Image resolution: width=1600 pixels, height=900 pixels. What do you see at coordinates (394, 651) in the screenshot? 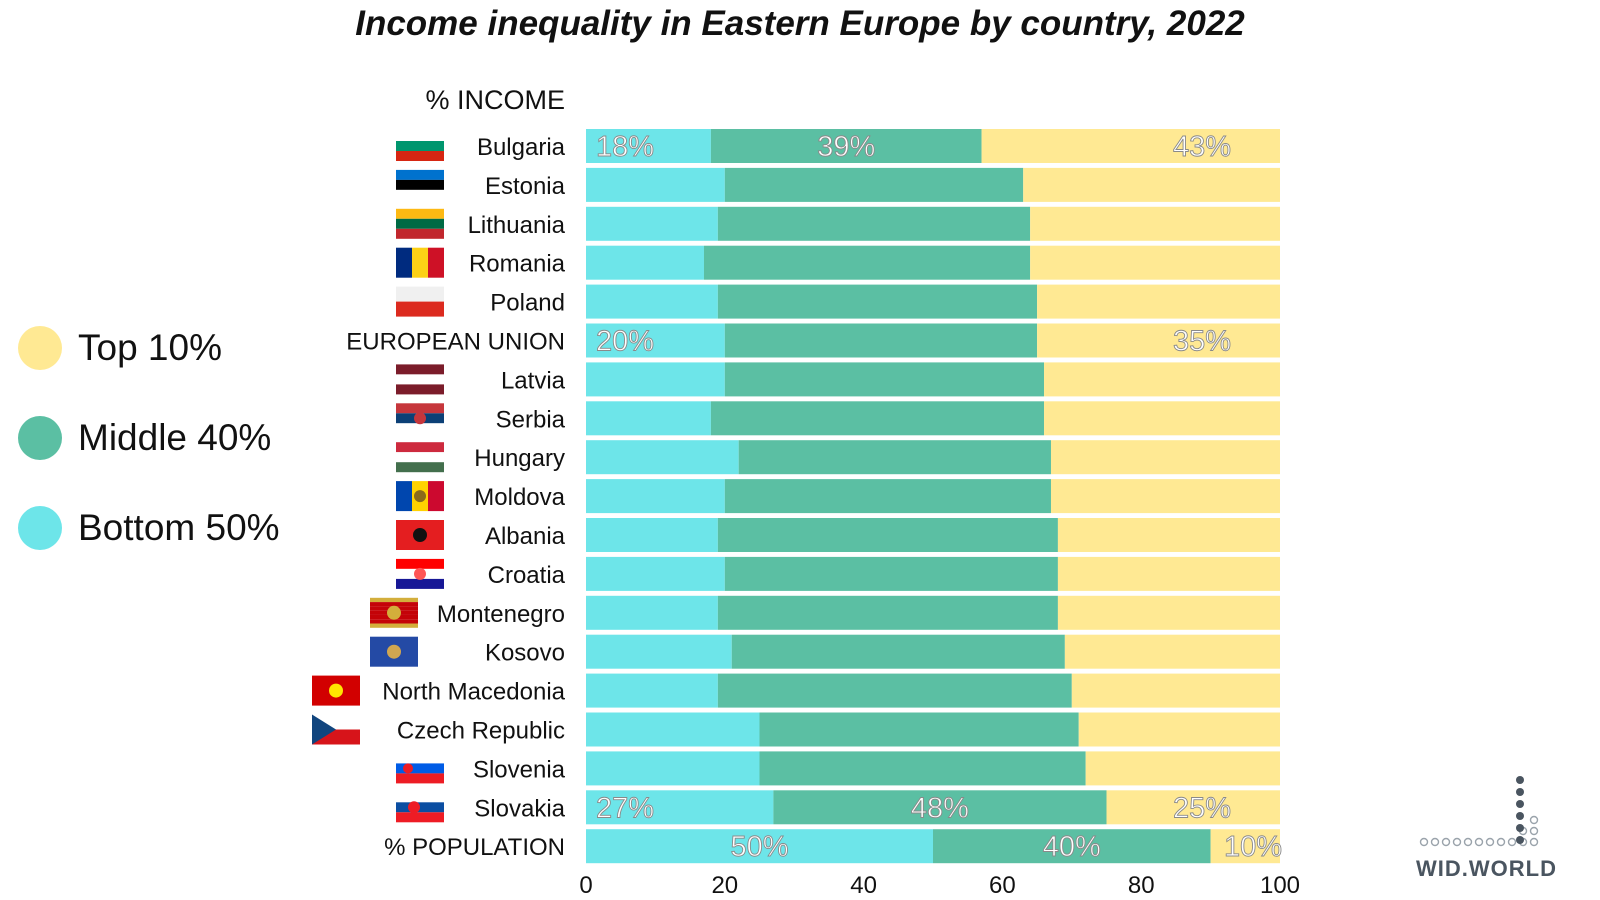
I see `kosovo-map-icon` at bounding box center [394, 651].